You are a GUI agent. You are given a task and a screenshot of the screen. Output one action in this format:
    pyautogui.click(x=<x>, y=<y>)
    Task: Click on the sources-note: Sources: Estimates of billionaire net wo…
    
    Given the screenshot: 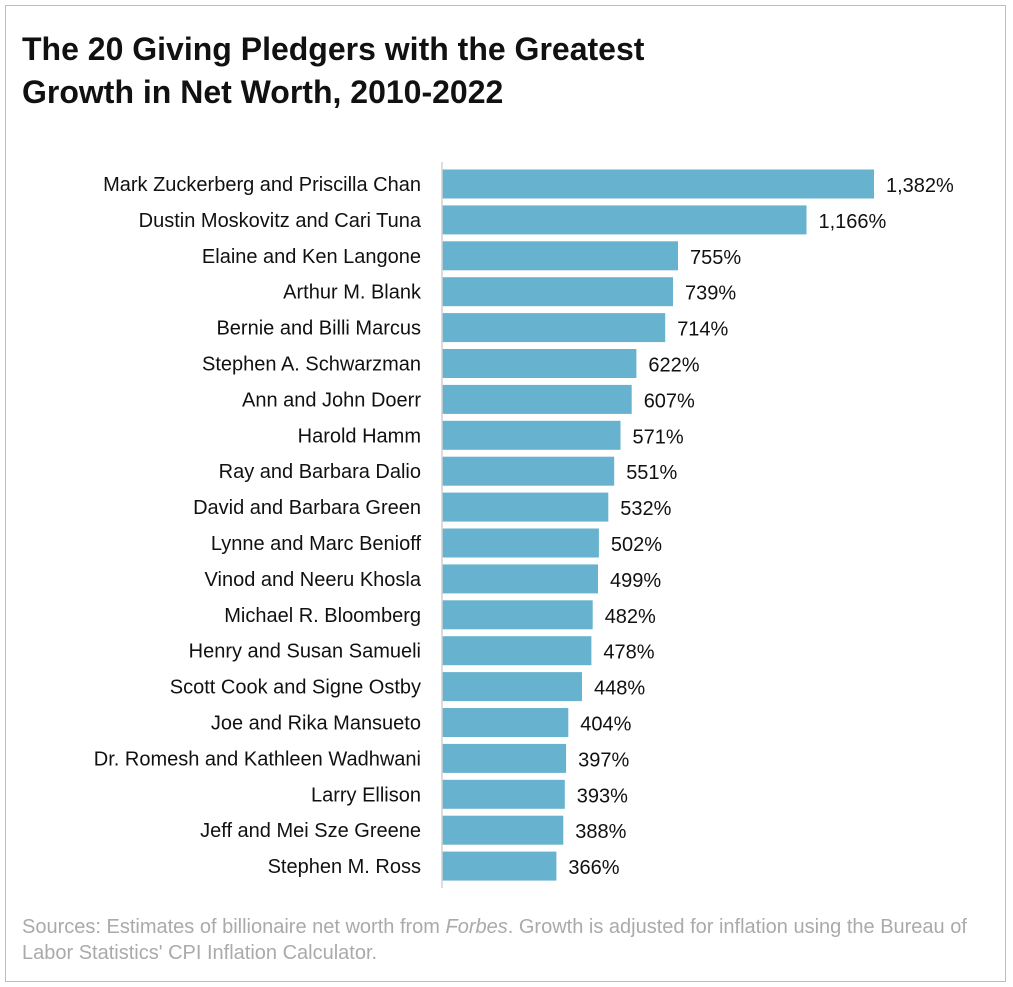 What is the action you would take?
    pyautogui.click(x=502, y=940)
    